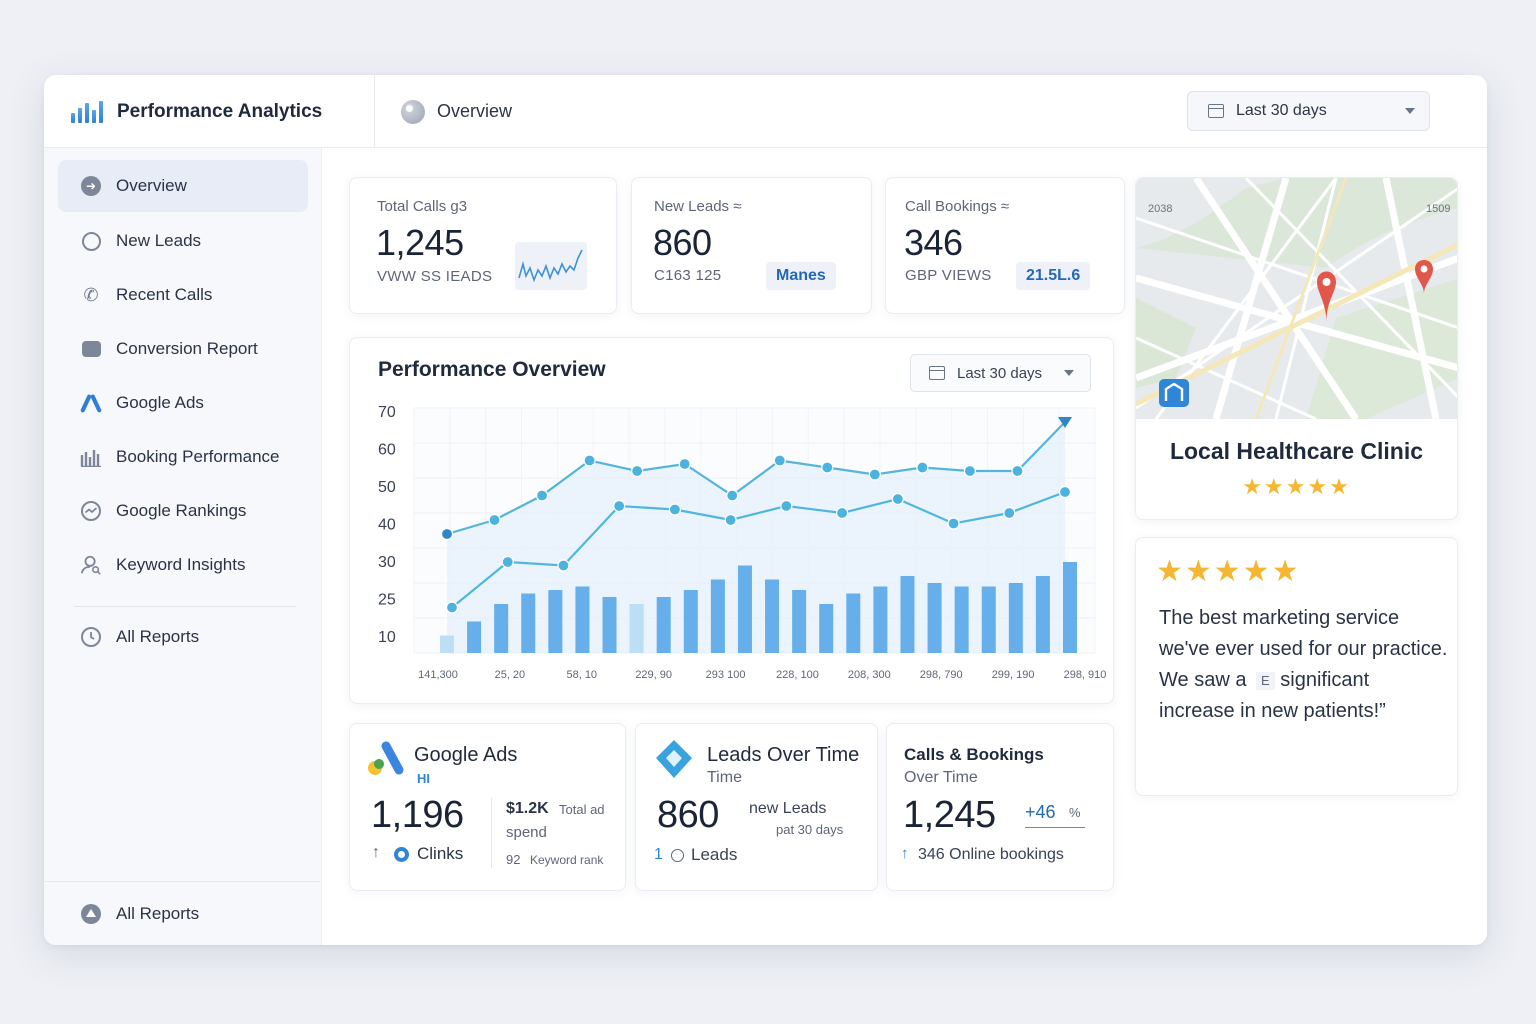 This screenshot has height=1024, width=1536. I want to click on kpi-pill: Manes, so click(801, 276).